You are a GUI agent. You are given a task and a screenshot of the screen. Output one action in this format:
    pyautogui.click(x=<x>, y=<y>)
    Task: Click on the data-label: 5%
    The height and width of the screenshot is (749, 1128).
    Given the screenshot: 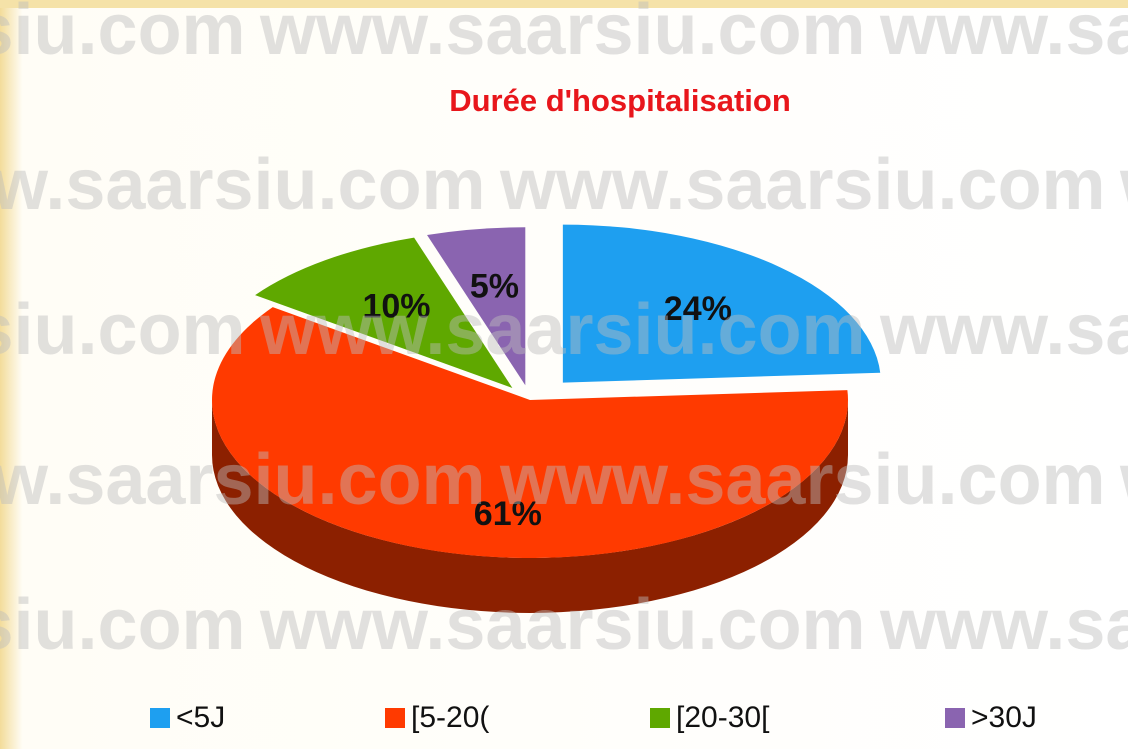 What is the action you would take?
    pyautogui.click(x=494, y=287)
    